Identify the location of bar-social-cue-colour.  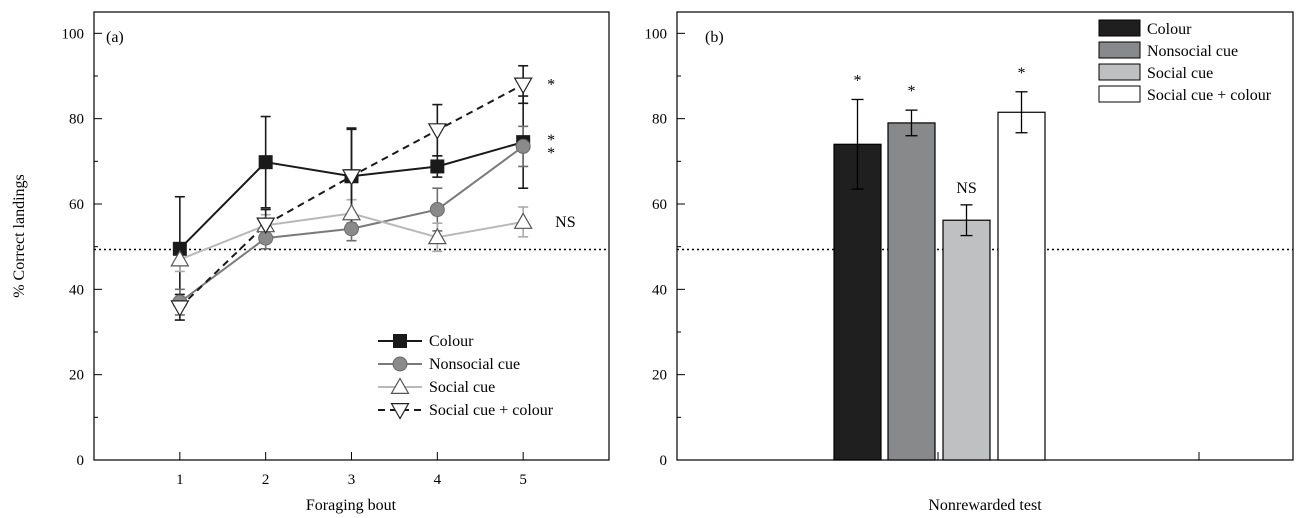
(1021, 286).